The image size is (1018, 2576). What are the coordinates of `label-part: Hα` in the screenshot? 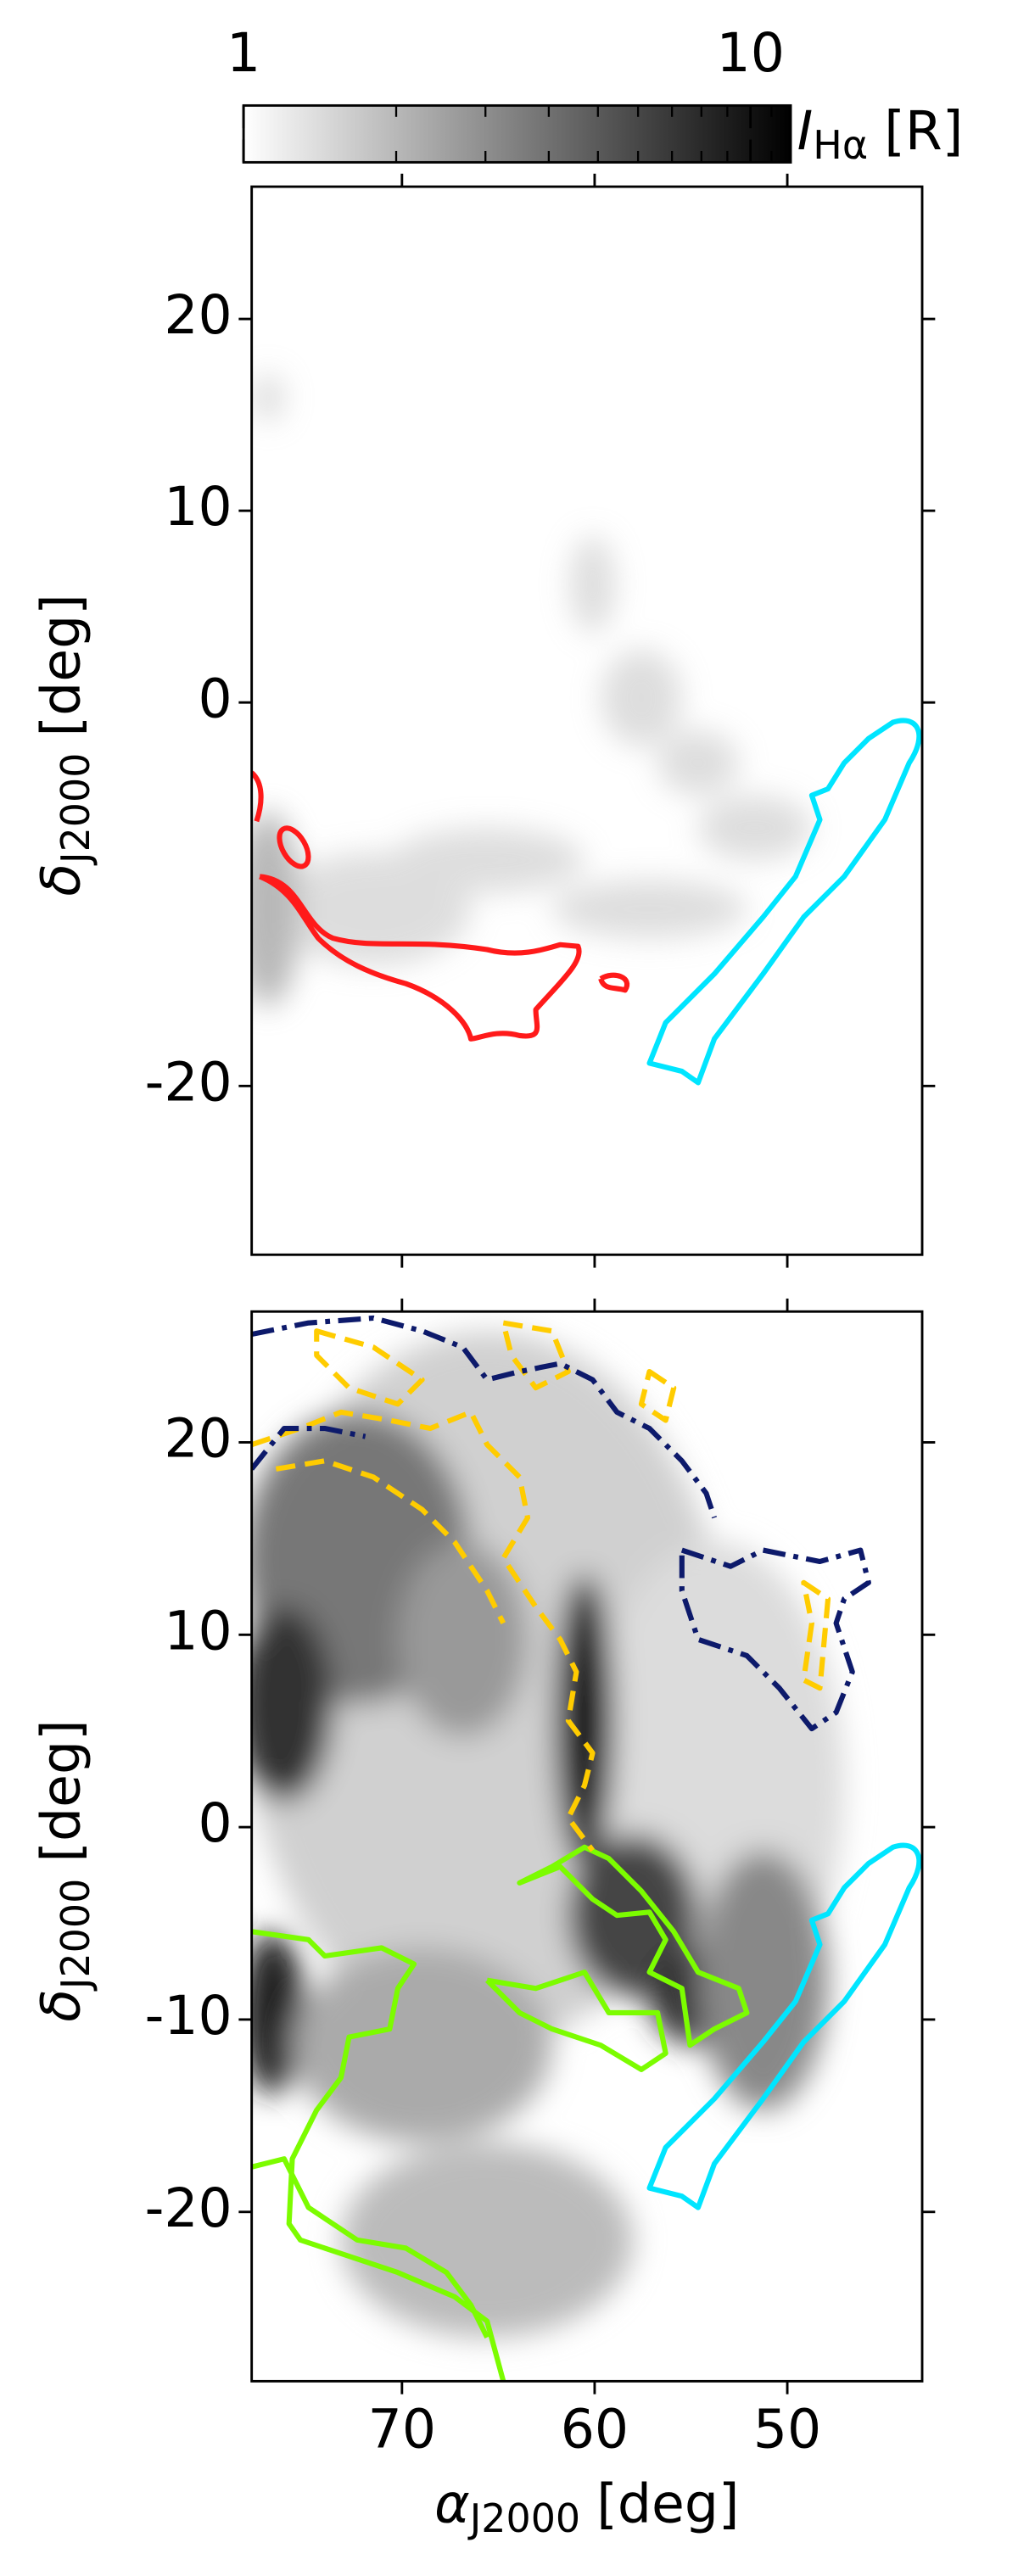 It's located at (840, 145).